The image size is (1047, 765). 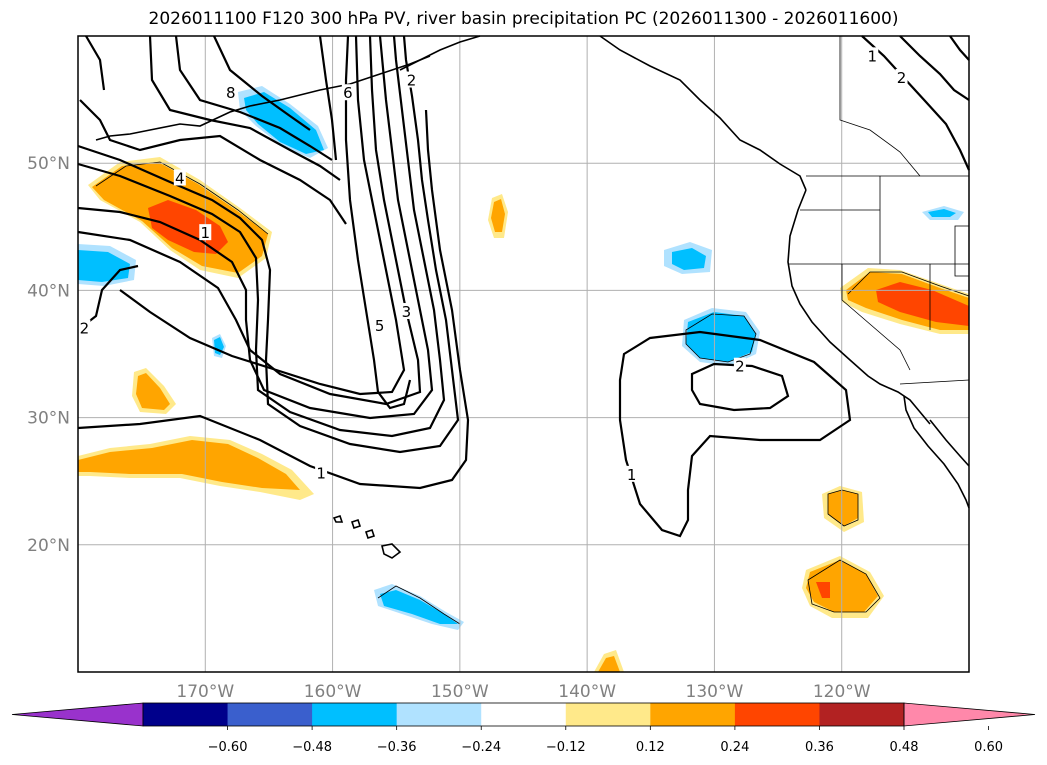 I want to click on border-ca-nv, so click(x=876, y=317).